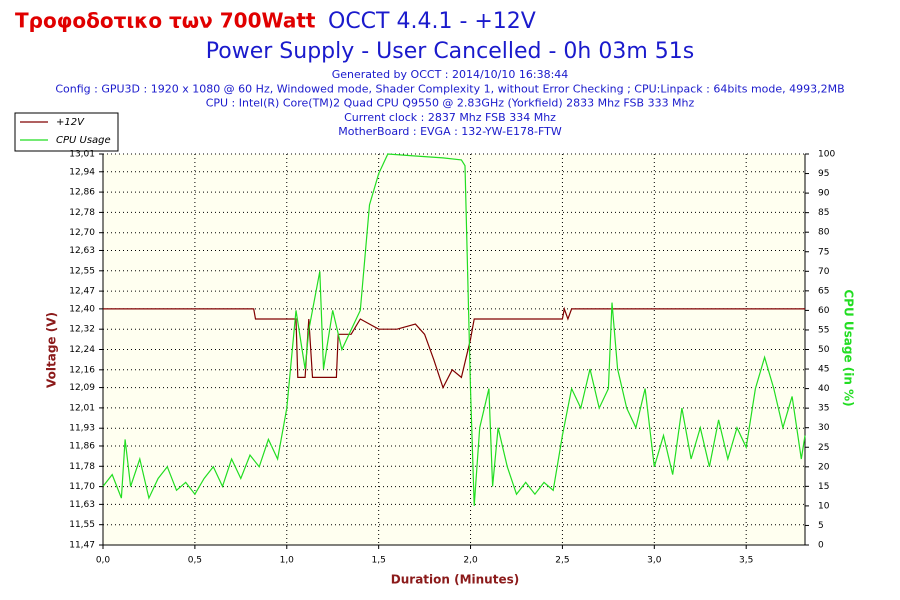  I want to click on y-tick-label: 11,70, so click(82, 487).